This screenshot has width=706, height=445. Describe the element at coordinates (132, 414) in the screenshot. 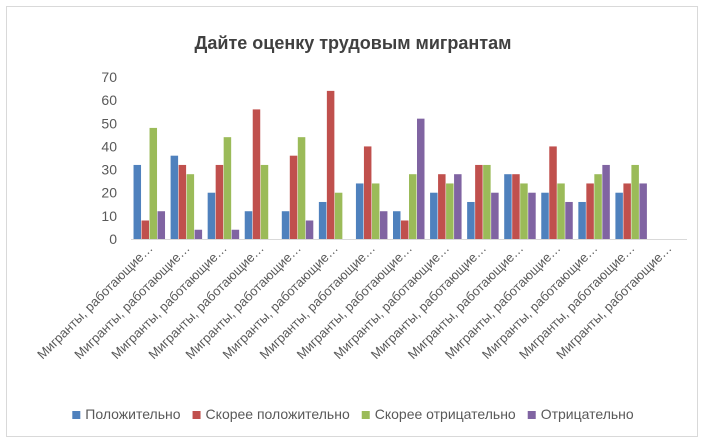

I see `legend-label: Положительно` at that location.